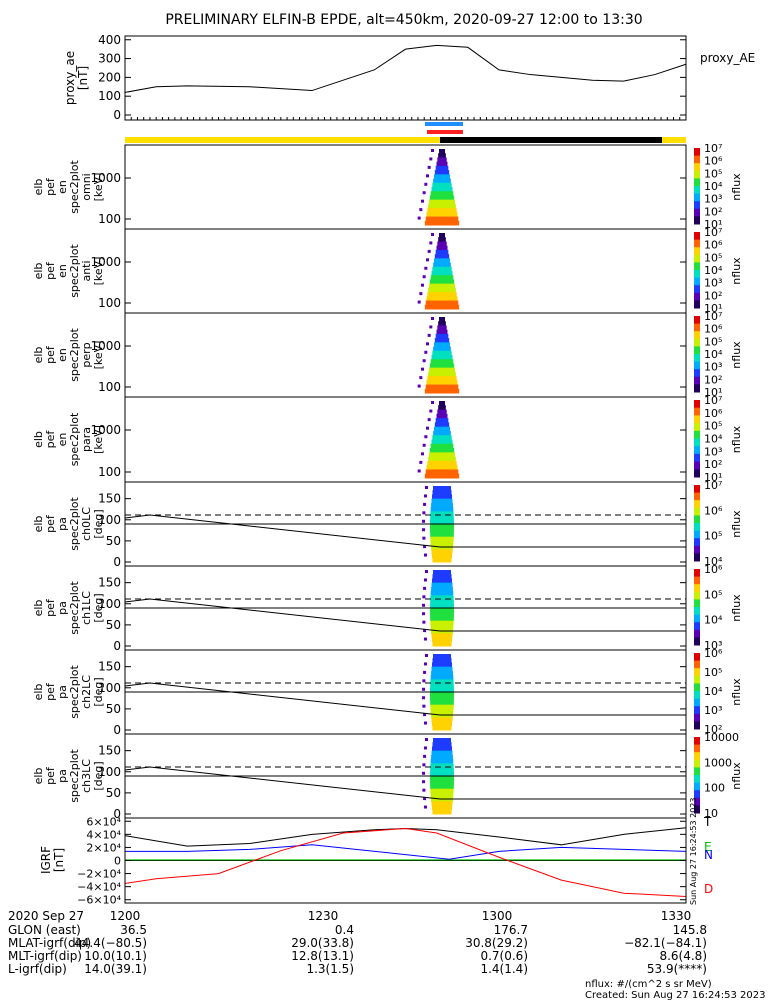  I want to click on ephemeris-value: 0.7(0.6), so click(504, 956).